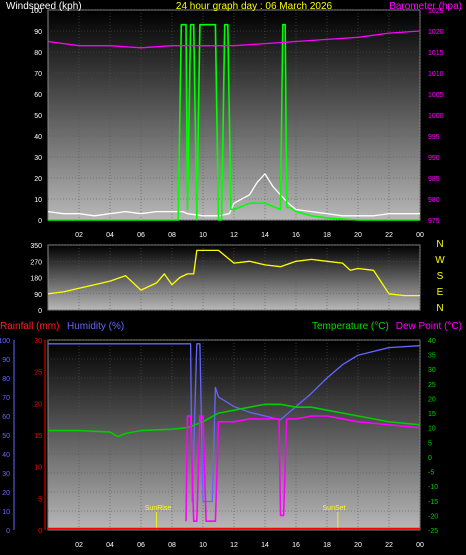 This screenshot has height=555, width=466. What do you see at coordinates (6, 398) in the screenshot?
I see `humidity-tick-label: 70` at bounding box center [6, 398].